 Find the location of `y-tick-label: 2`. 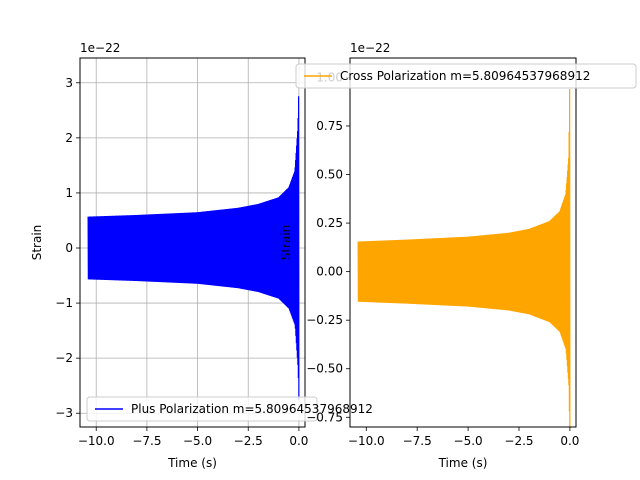

y-tick-label: 2 is located at coordinates (69, 138).